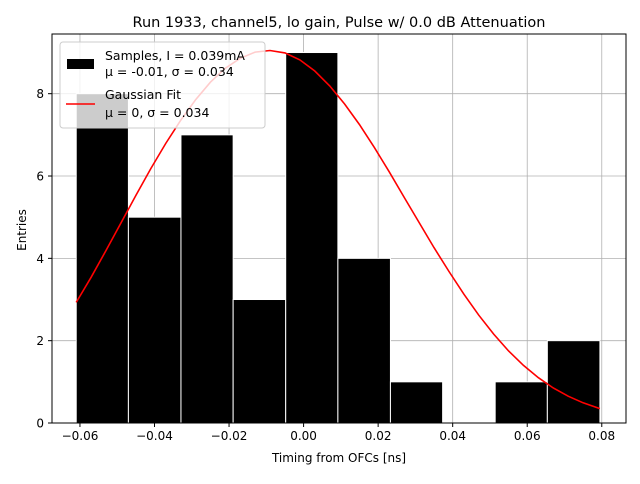 The width and height of the screenshot is (640, 484). I want to click on y-tick-label: 8, so click(40, 94).